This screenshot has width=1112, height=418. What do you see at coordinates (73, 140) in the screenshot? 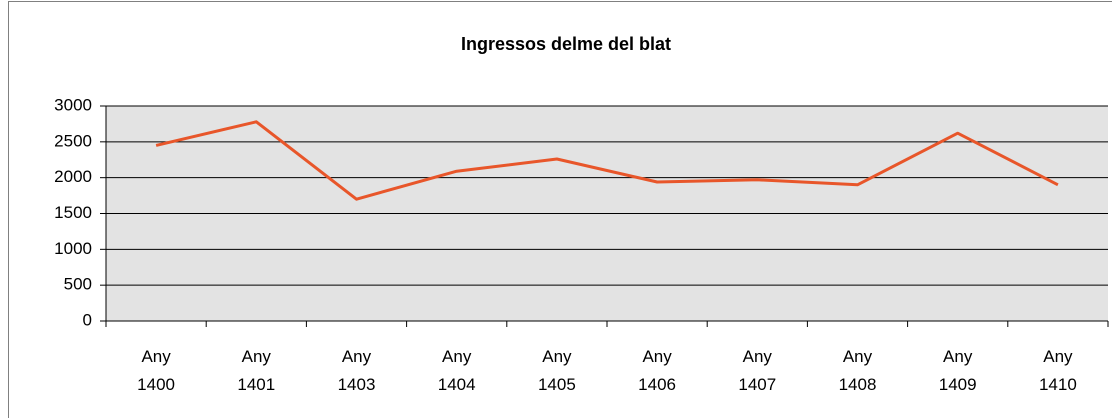
I see `y-tick-label: 2500` at bounding box center [73, 140].